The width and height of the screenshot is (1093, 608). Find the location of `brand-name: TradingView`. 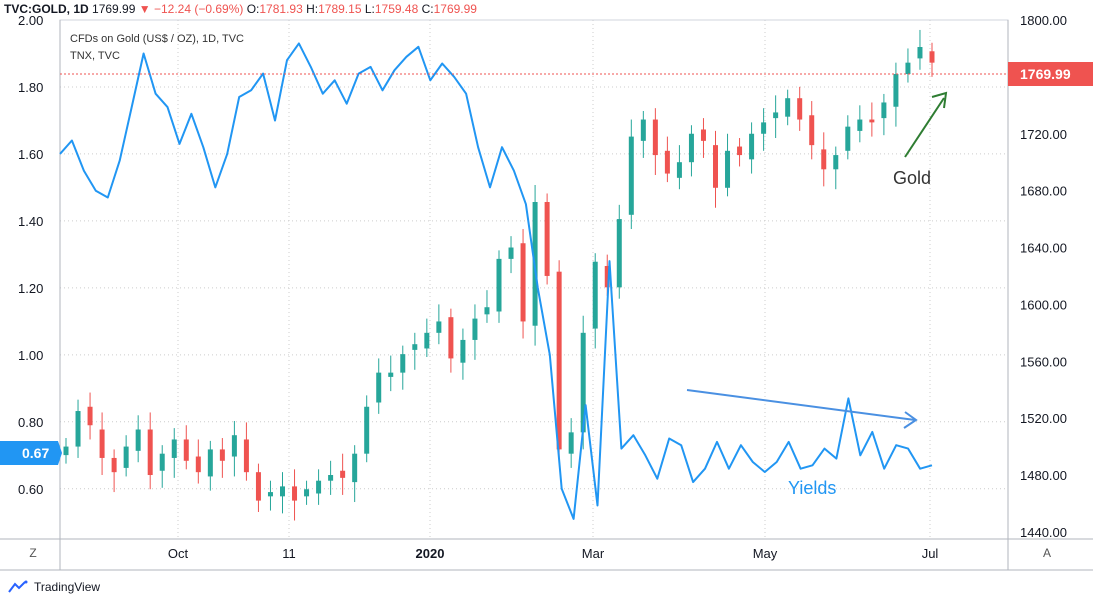

brand-name: TradingView is located at coordinates (67, 587).